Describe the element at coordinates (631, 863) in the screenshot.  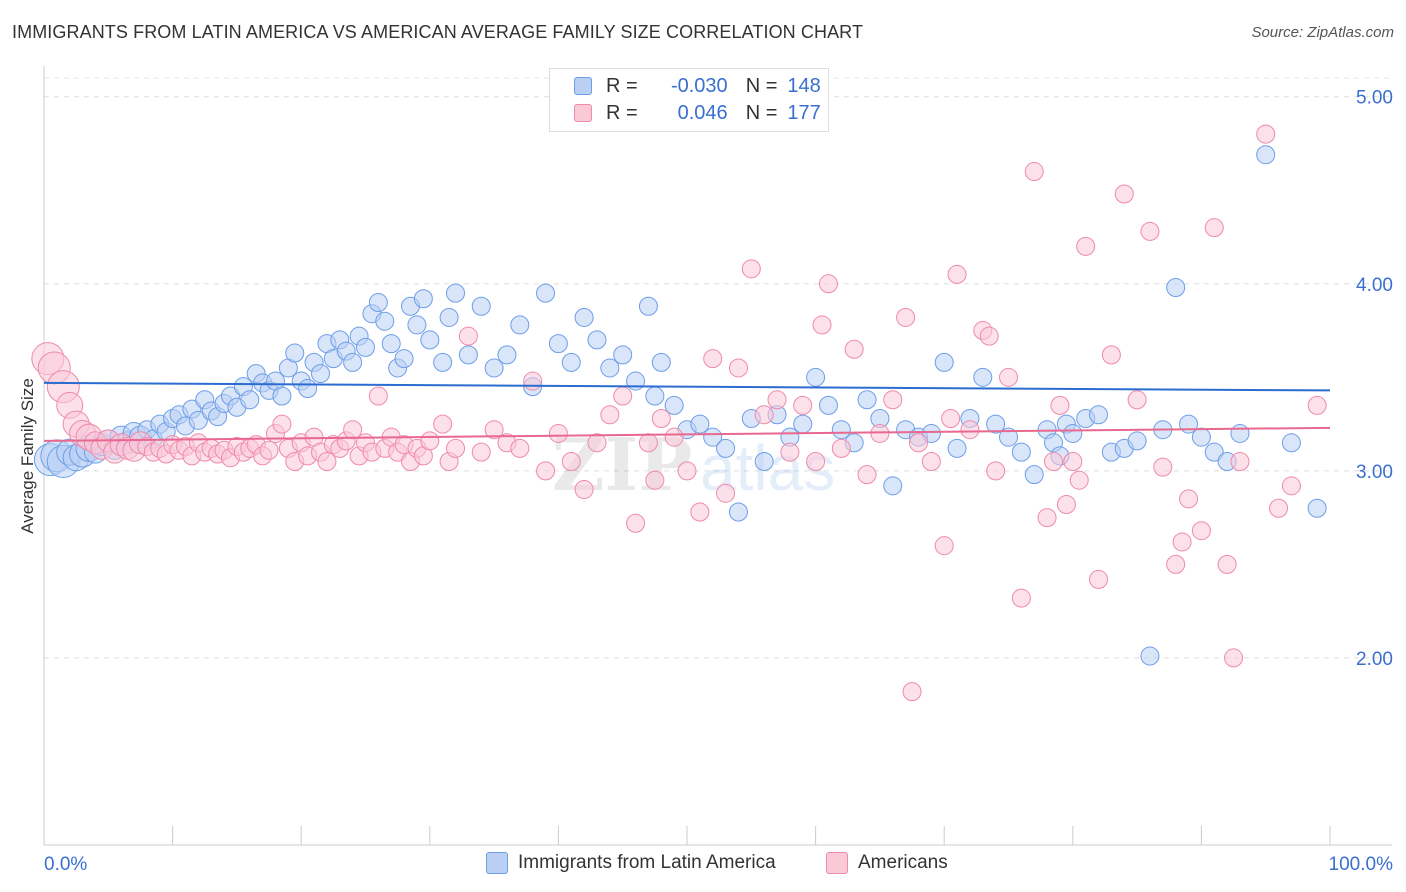
I see `bottom-legend-series1: Immigrants from Latin America` at that location.